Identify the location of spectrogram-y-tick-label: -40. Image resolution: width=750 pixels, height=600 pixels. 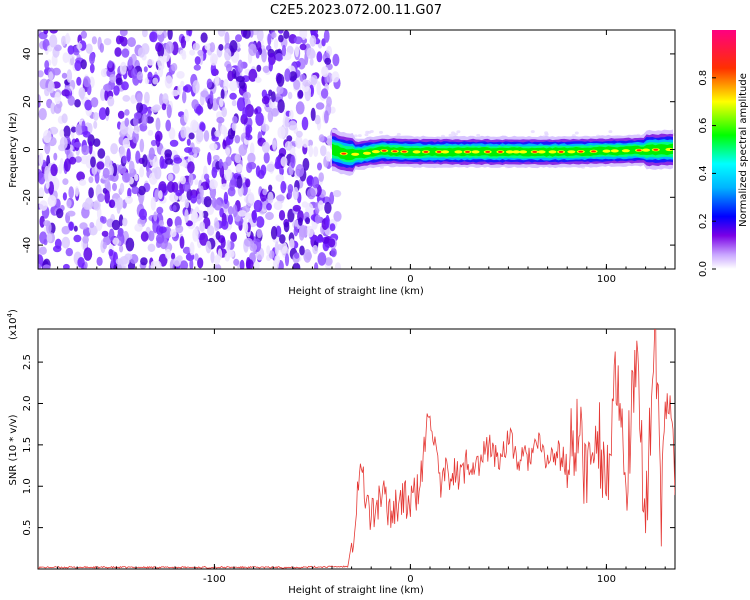
(27, 245).